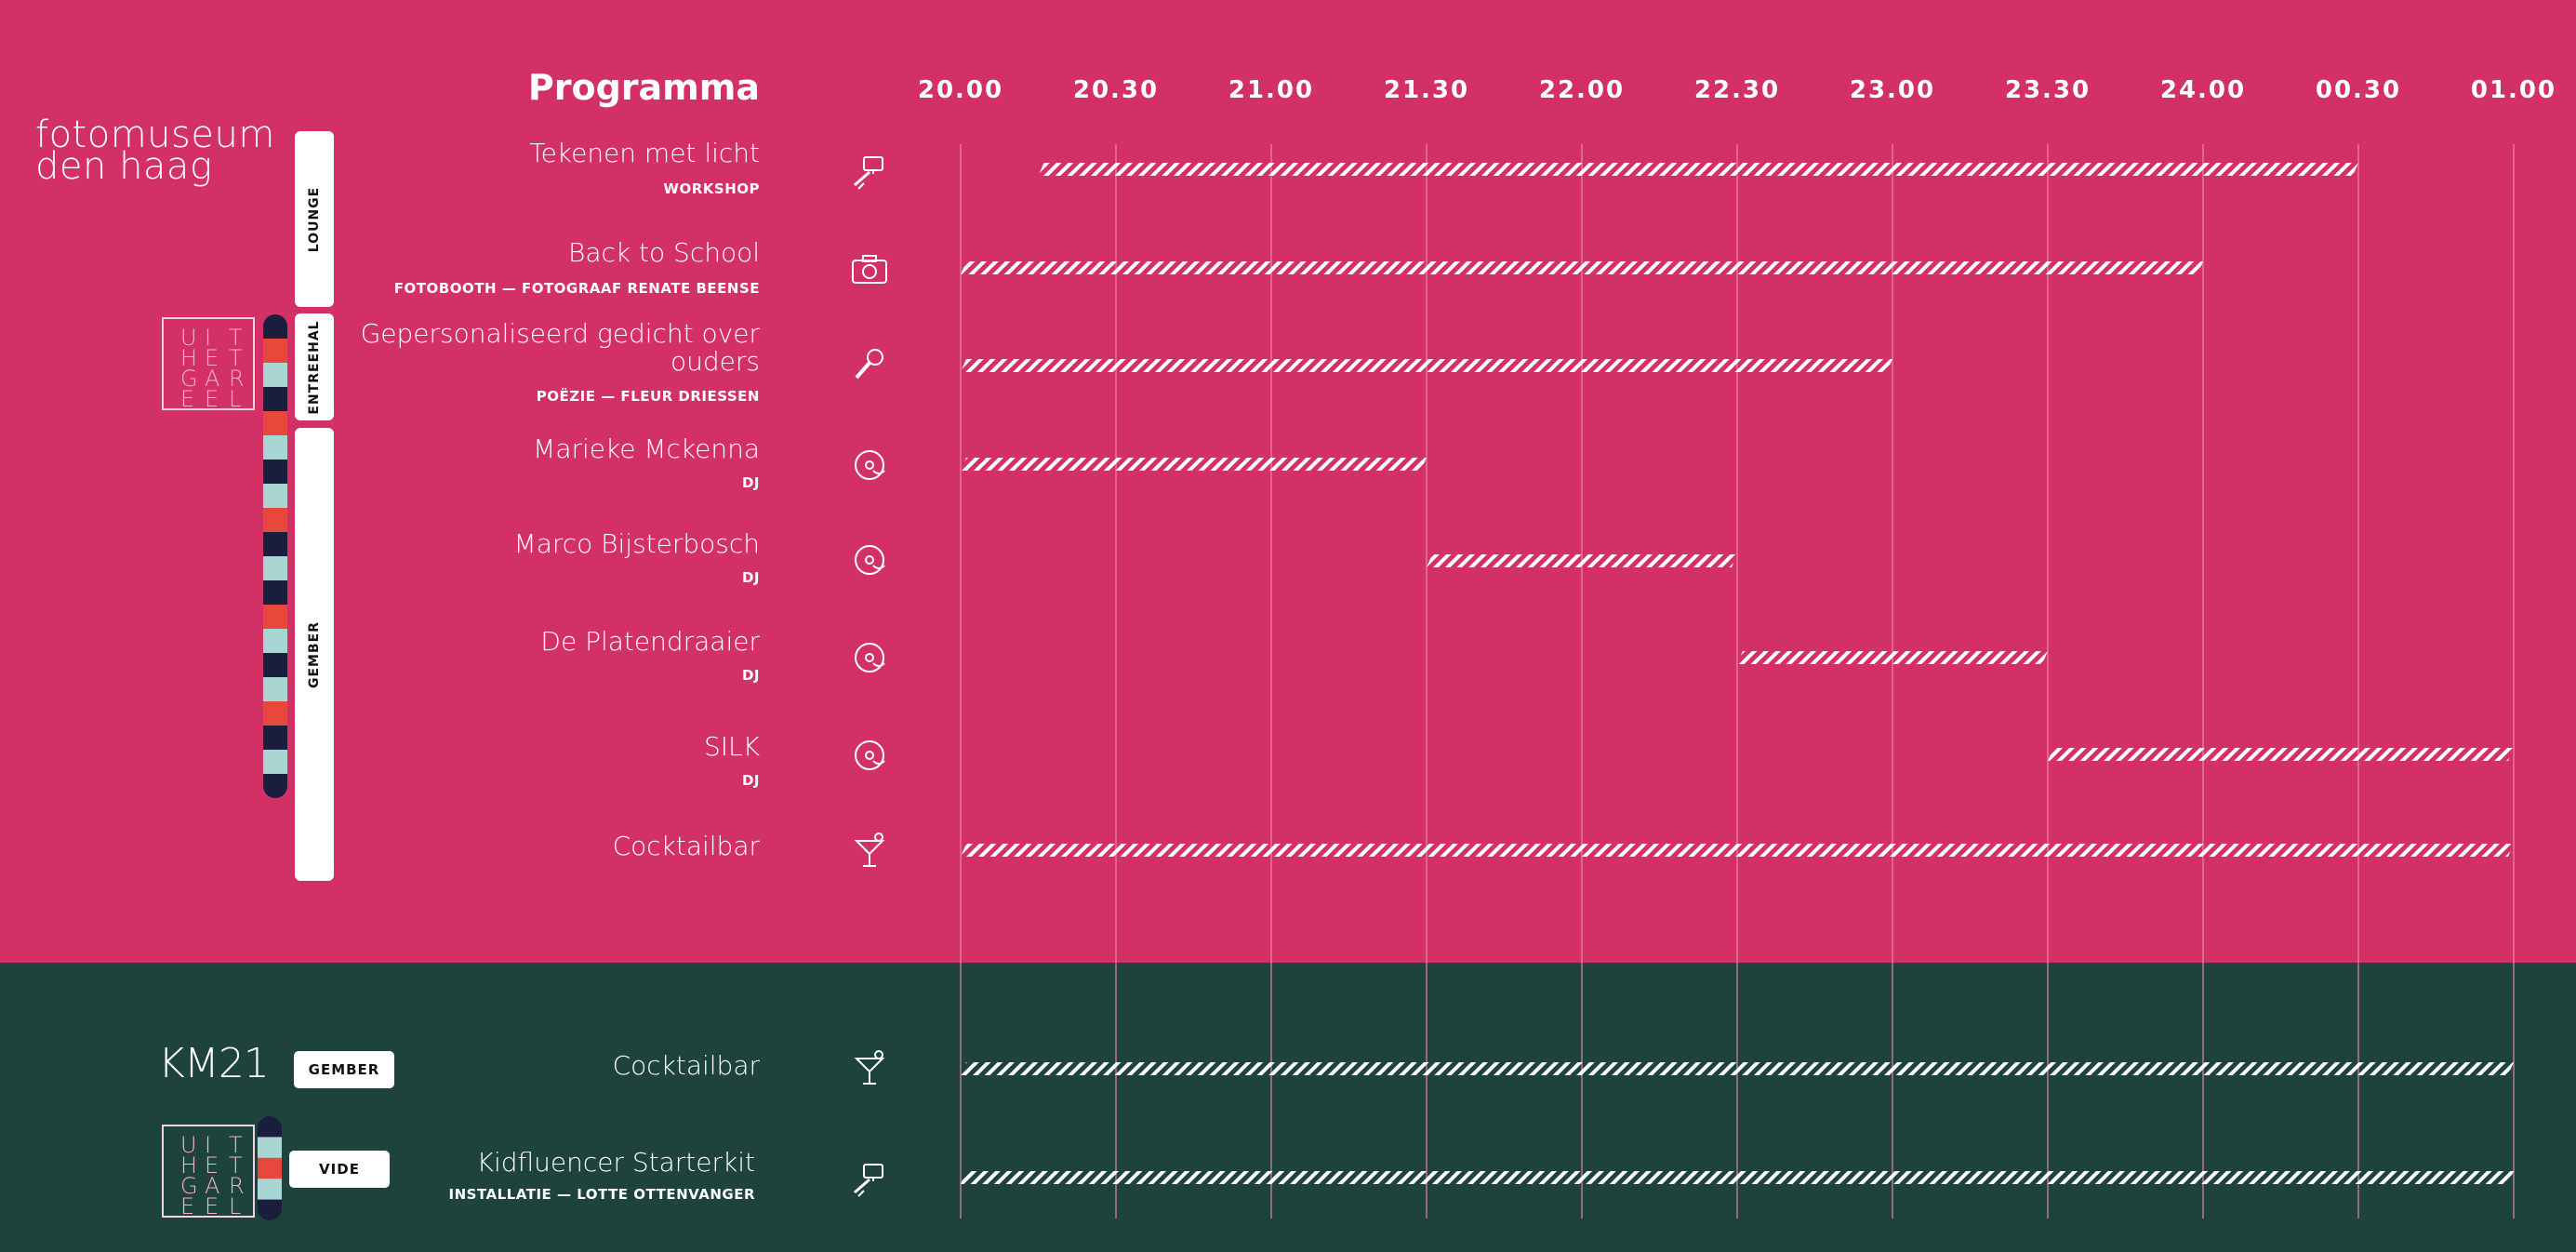 Image resolution: width=2576 pixels, height=1252 pixels. Describe the element at coordinates (344, 1069) in the screenshot. I see `room-tab-gember-km21: GEMBER` at that location.